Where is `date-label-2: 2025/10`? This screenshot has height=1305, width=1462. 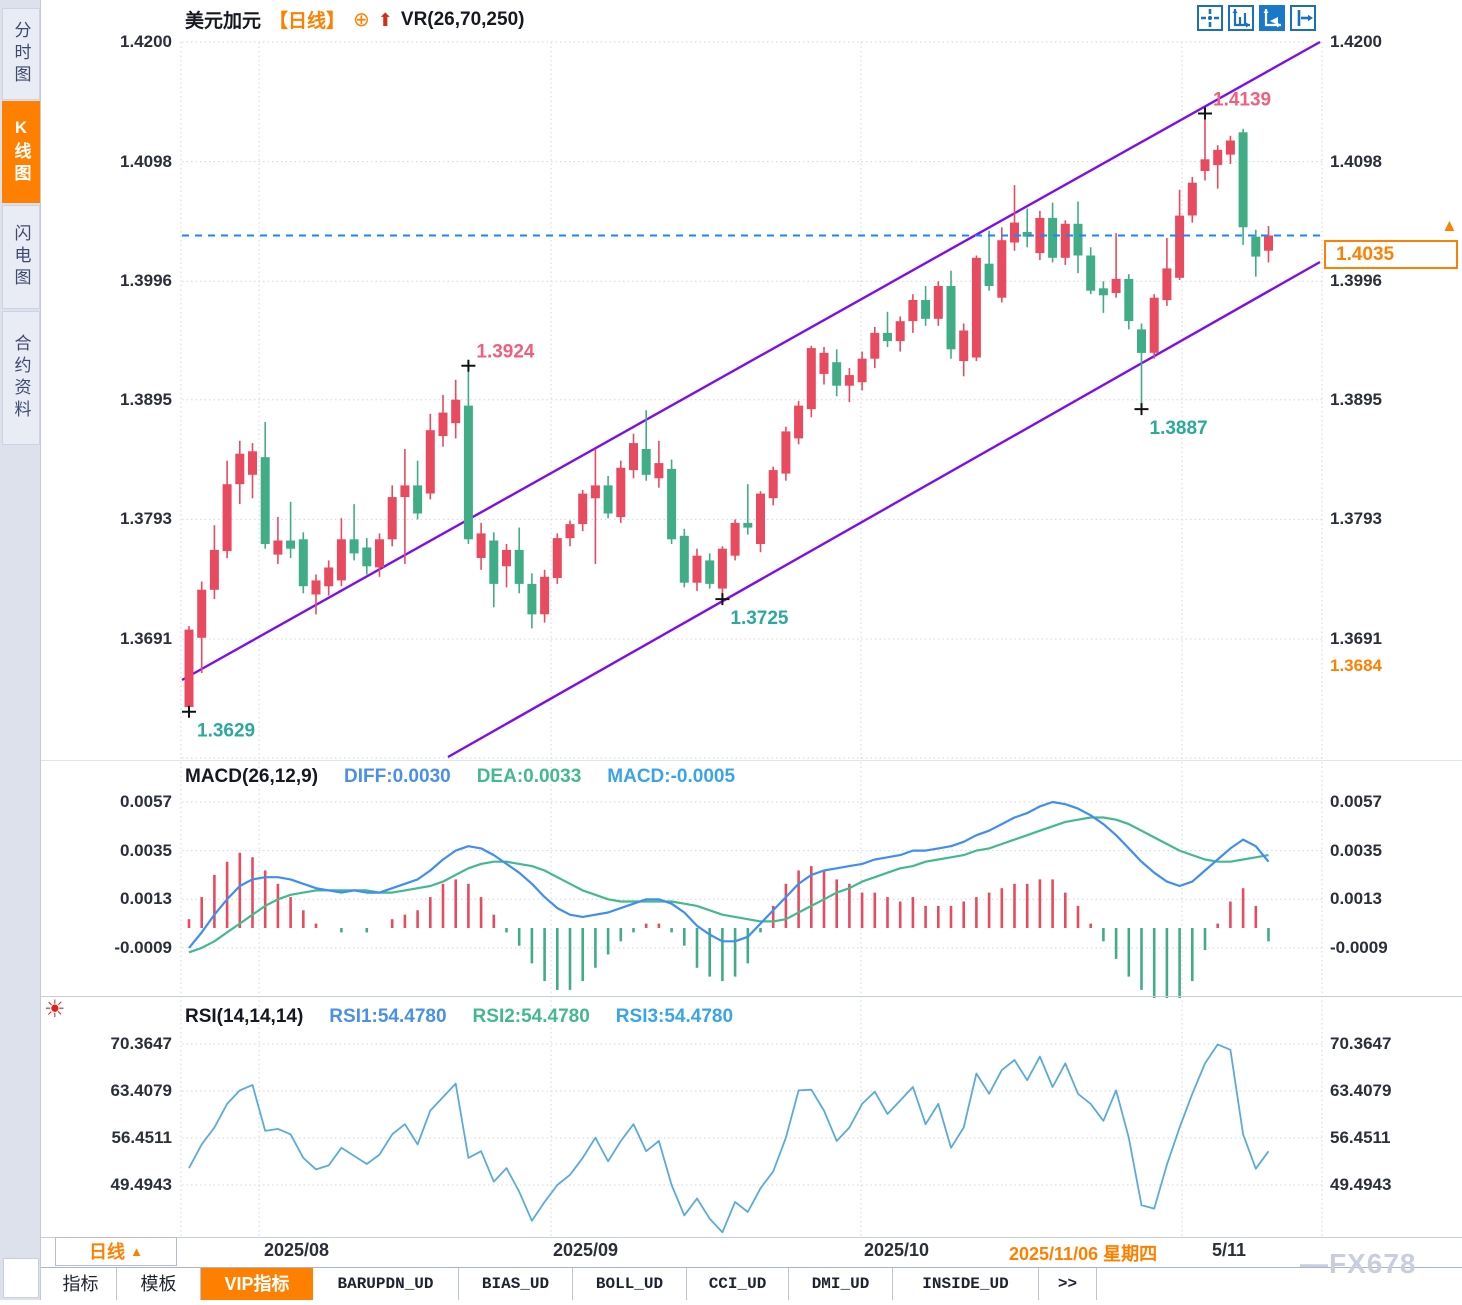 date-label-2: 2025/10 is located at coordinates (897, 1250).